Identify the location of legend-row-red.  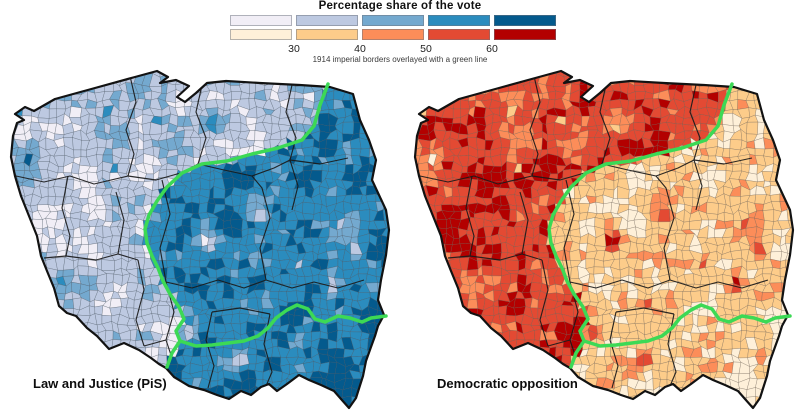
(393, 34).